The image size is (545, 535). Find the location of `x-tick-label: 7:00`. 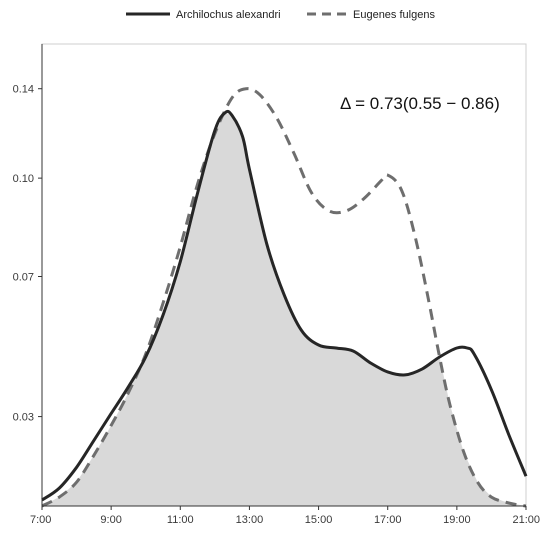

x-tick-label: 7:00 is located at coordinates (40, 520).